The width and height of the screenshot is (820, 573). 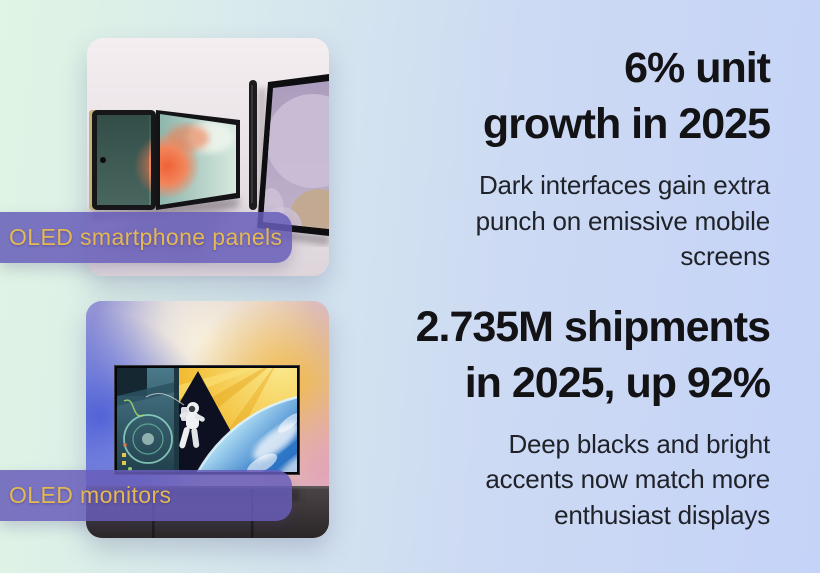 What do you see at coordinates (175, 421) in the screenshot?
I see `astronaut` at bounding box center [175, 421].